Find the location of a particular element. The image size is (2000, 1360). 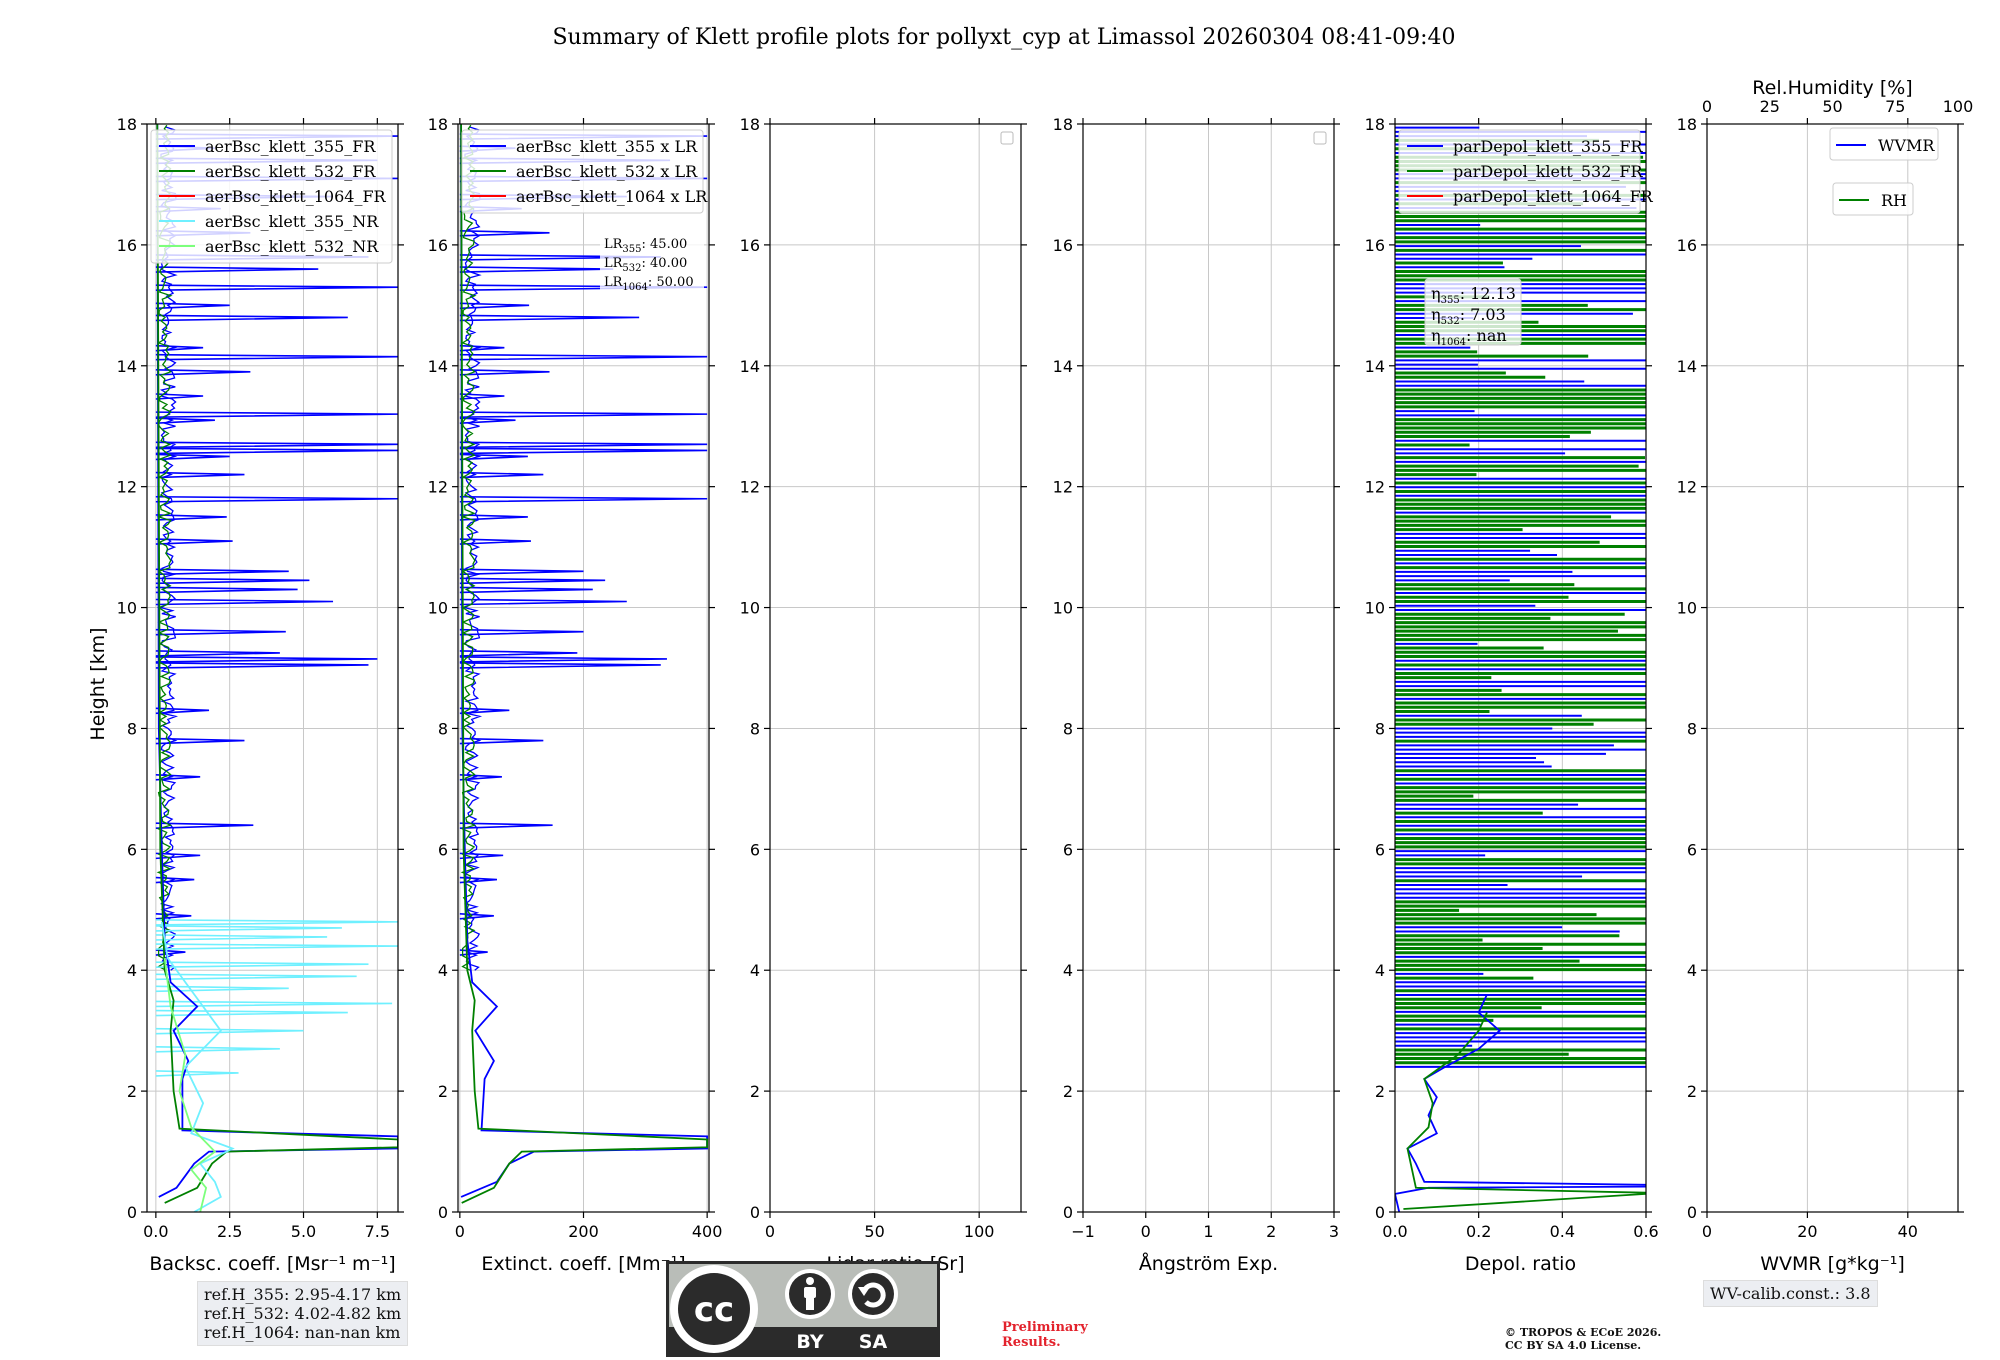

data-layer is located at coordinates (276, 668).